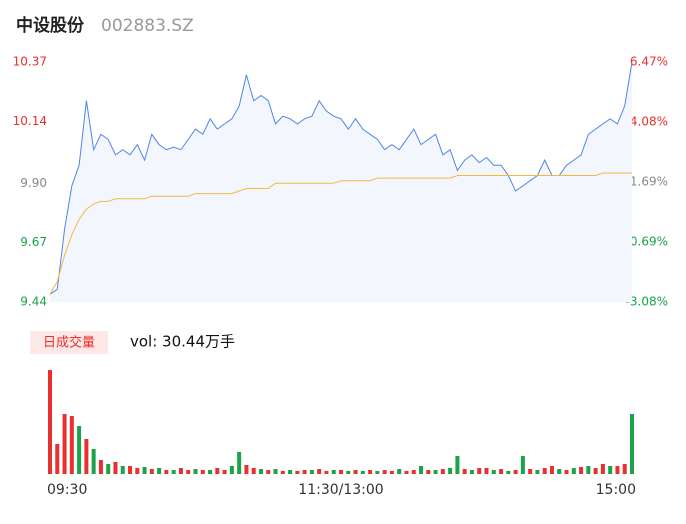 Image resolution: width=686 pixels, height=524 pixels. Describe the element at coordinates (647, 302) in the screenshot. I see `y2-tick-label: -3.08%` at that location.